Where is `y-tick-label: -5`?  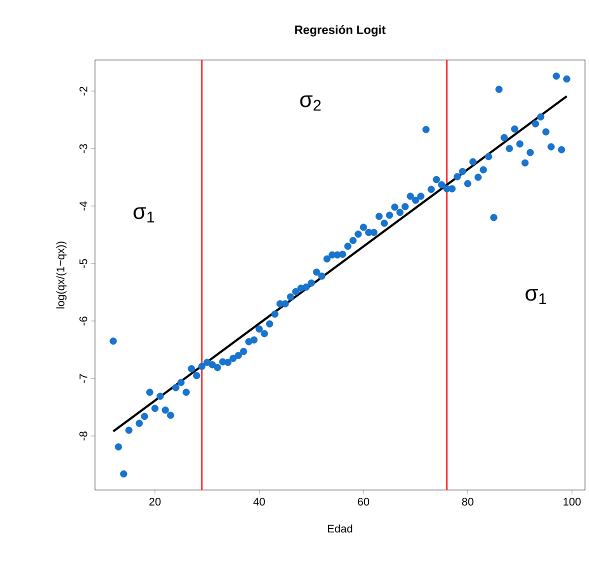 y-tick-label: -5 is located at coordinates (84, 263).